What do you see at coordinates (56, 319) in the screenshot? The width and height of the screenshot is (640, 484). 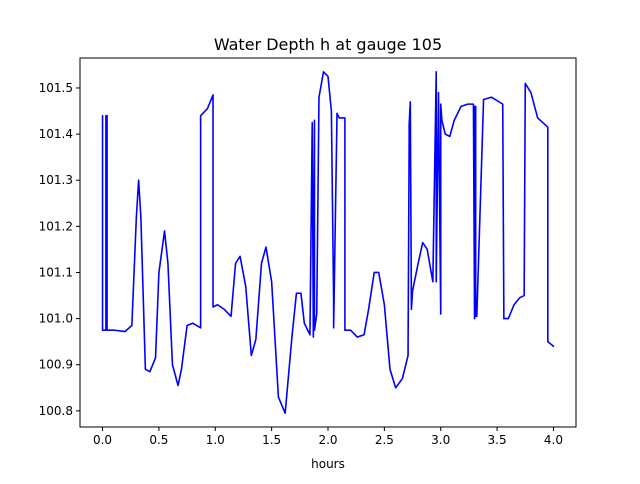 I see `y-tick-label: 101.0` at bounding box center [56, 319].